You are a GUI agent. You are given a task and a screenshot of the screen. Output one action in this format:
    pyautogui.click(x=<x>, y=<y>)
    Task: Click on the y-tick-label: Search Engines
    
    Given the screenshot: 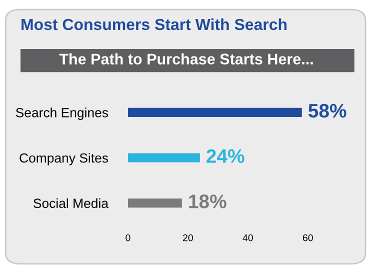 What is the action you would take?
    pyautogui.click(x=62, y=114)
    